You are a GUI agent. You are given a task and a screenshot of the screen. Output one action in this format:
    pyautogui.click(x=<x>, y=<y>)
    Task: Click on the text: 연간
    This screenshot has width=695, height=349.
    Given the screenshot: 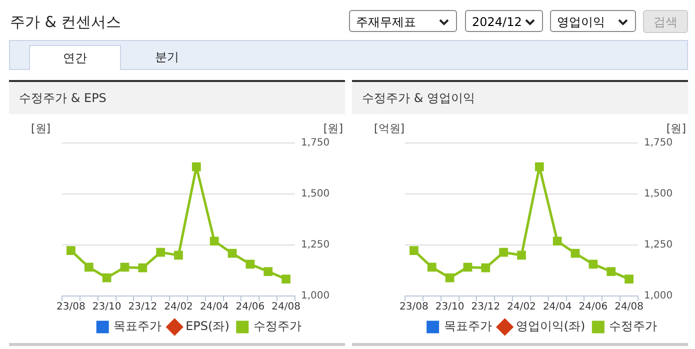 What is the action you would take?
    pyautogui.click(x=75, y=57)
    